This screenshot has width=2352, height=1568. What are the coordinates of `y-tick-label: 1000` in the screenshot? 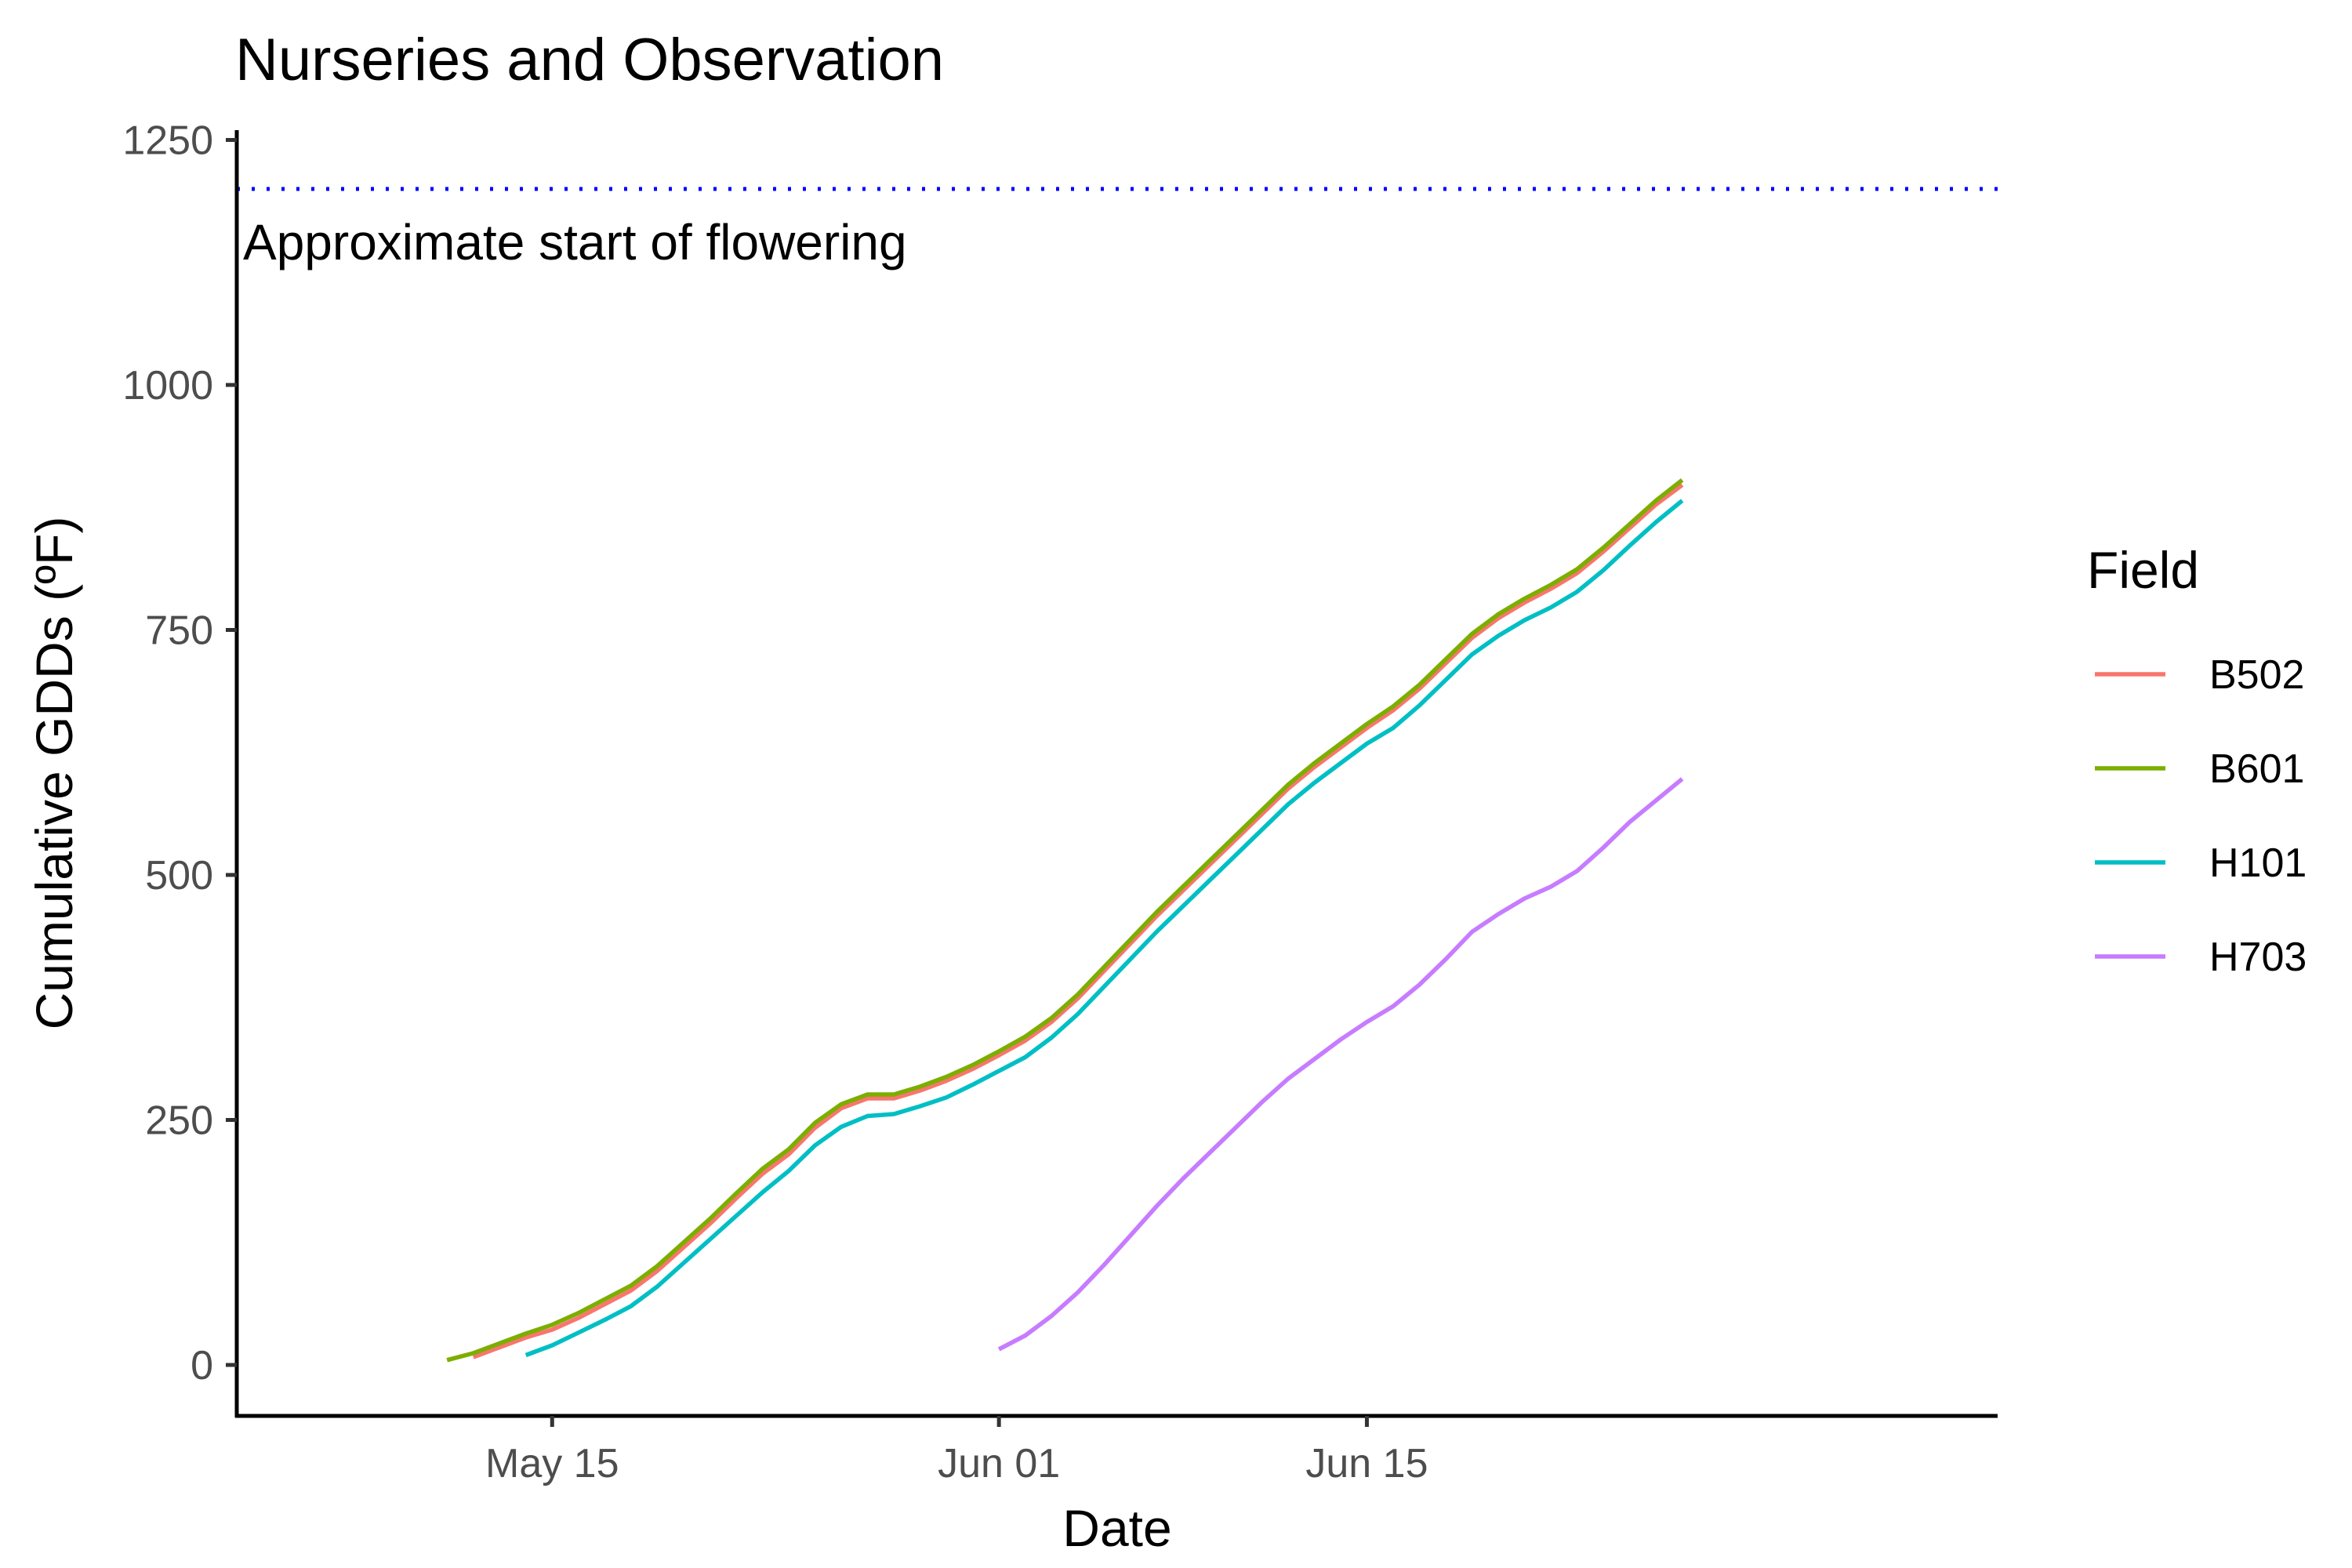 It's located at (167, 385).